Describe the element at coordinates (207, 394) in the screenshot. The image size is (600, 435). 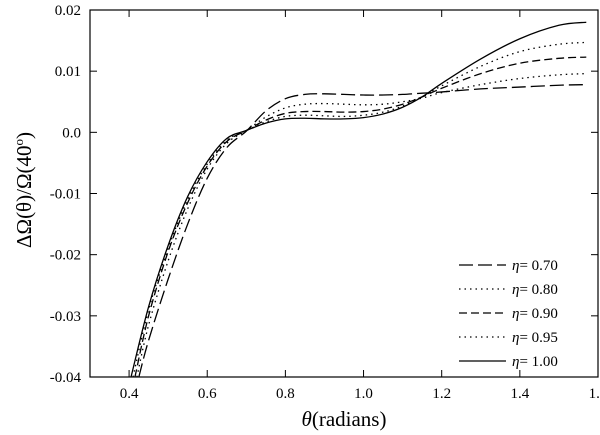
I see `x-tick-label: 0.6` at that location.